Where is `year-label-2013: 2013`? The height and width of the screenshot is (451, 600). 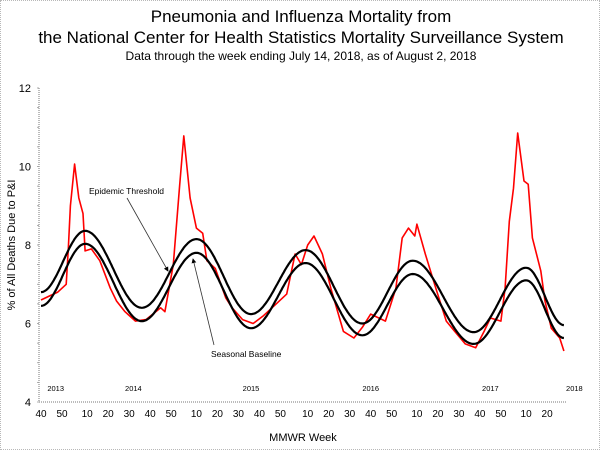 year-label-2013: 2013 is located at coordinates (55, 388).